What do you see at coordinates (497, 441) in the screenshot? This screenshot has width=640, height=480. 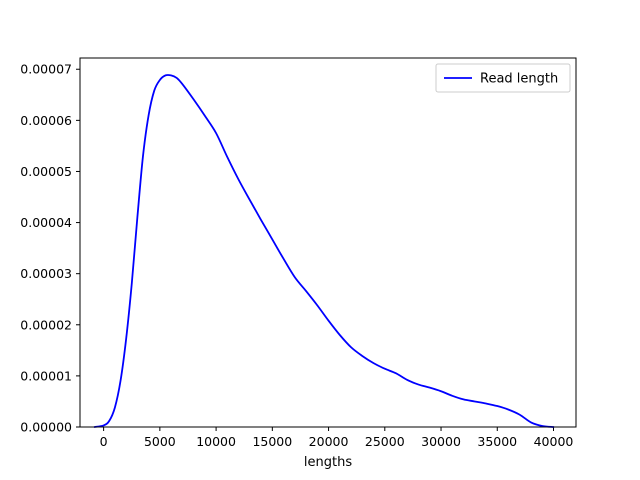 I see `x-tick-label: 35000` at bounding box center [497, 441].